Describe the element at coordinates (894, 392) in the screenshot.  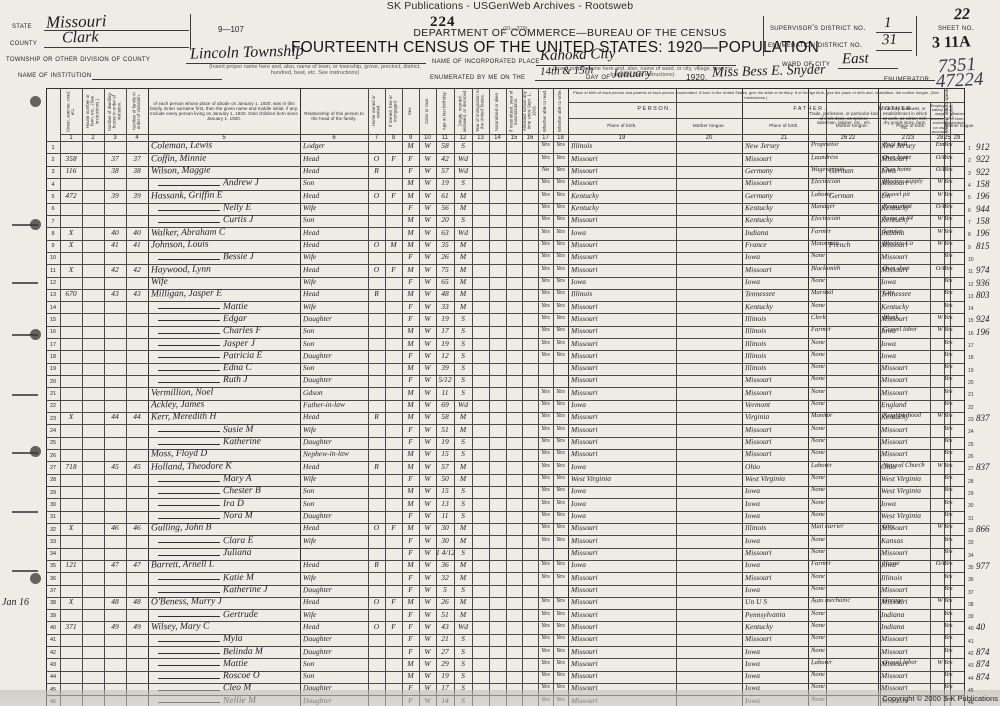
I see `cell-mother-birthplace: Missouri` at that location.